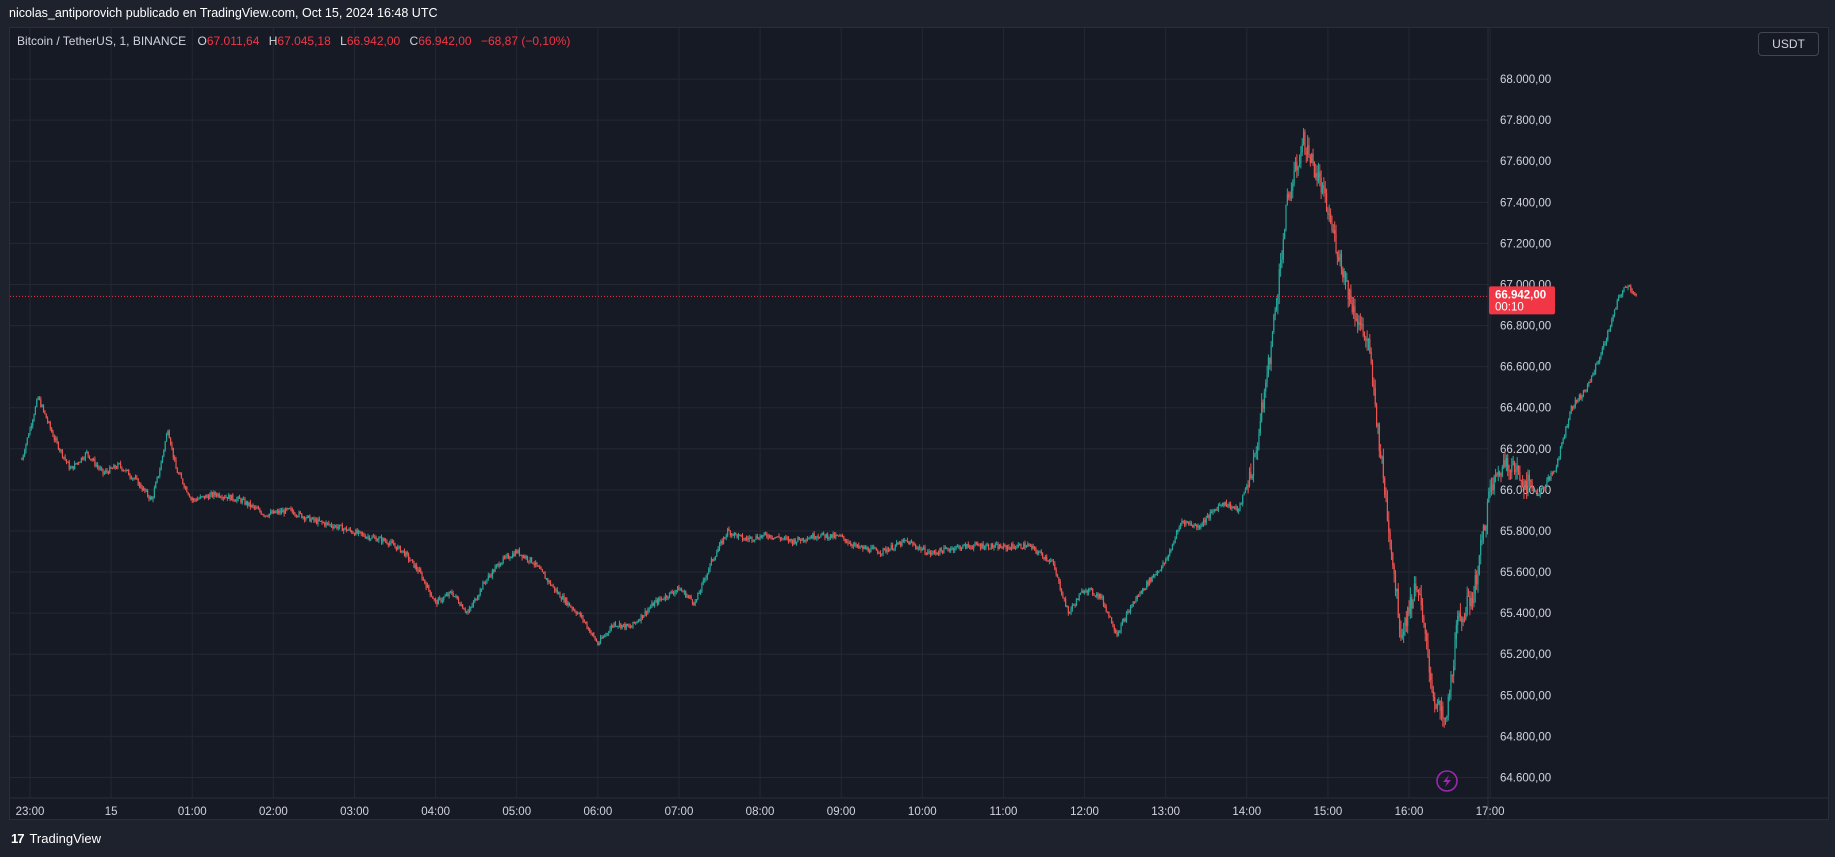 The width and height of the screenshot is (1835, 857). What do you see at coordinates (1447, 781) in the screenshot?
I see `lightning-alert-icon` at bounding box center [1447, 781].